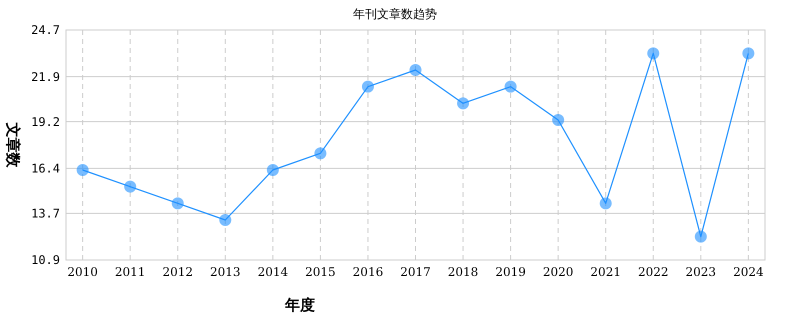 This screenshot has width=790, height=330. I want to click on x-tick-label: 2011, so click(130, 272).